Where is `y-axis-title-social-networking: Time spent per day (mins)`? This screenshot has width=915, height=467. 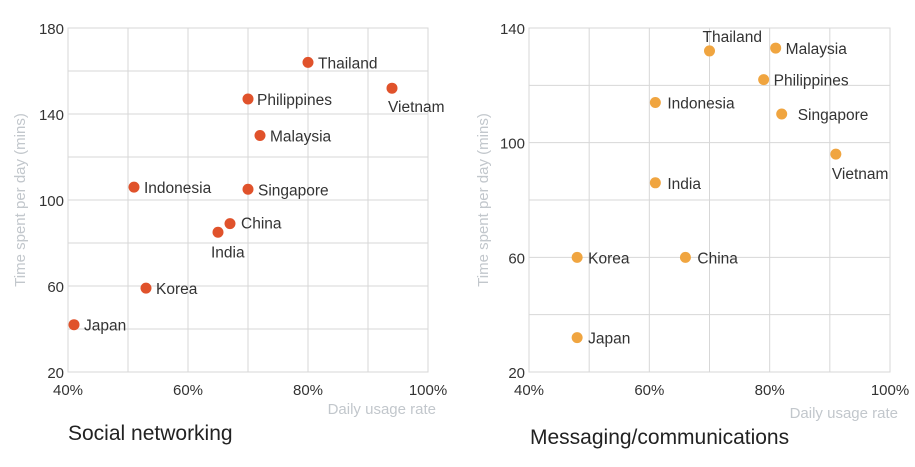 y-axis-title-social-networking: Time spent per day (mins) is located at coordinates (20, 200).